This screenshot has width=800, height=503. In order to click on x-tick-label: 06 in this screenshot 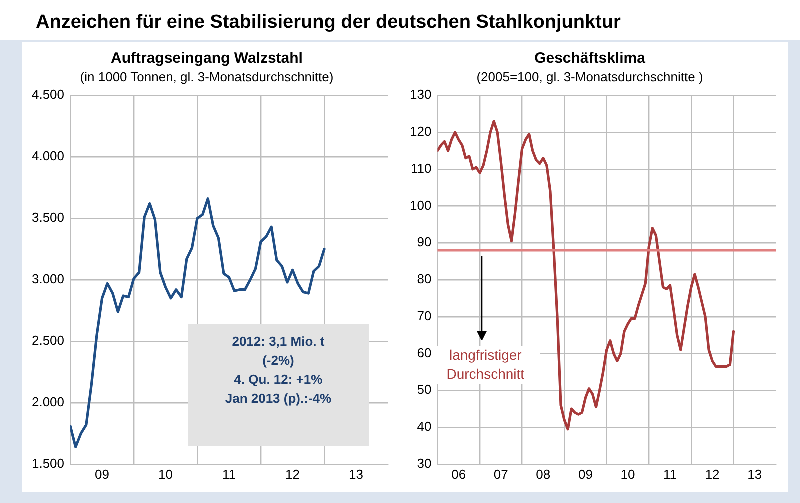, I will do `click(459, 474)`.